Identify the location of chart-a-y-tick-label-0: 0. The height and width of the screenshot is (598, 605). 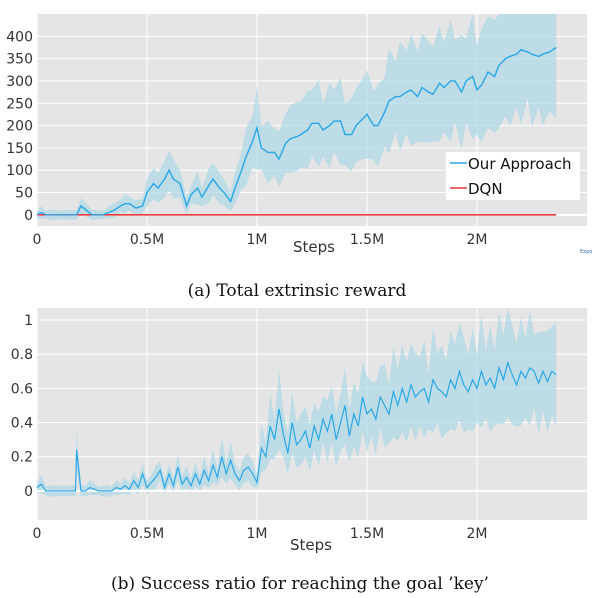
(28, 216).